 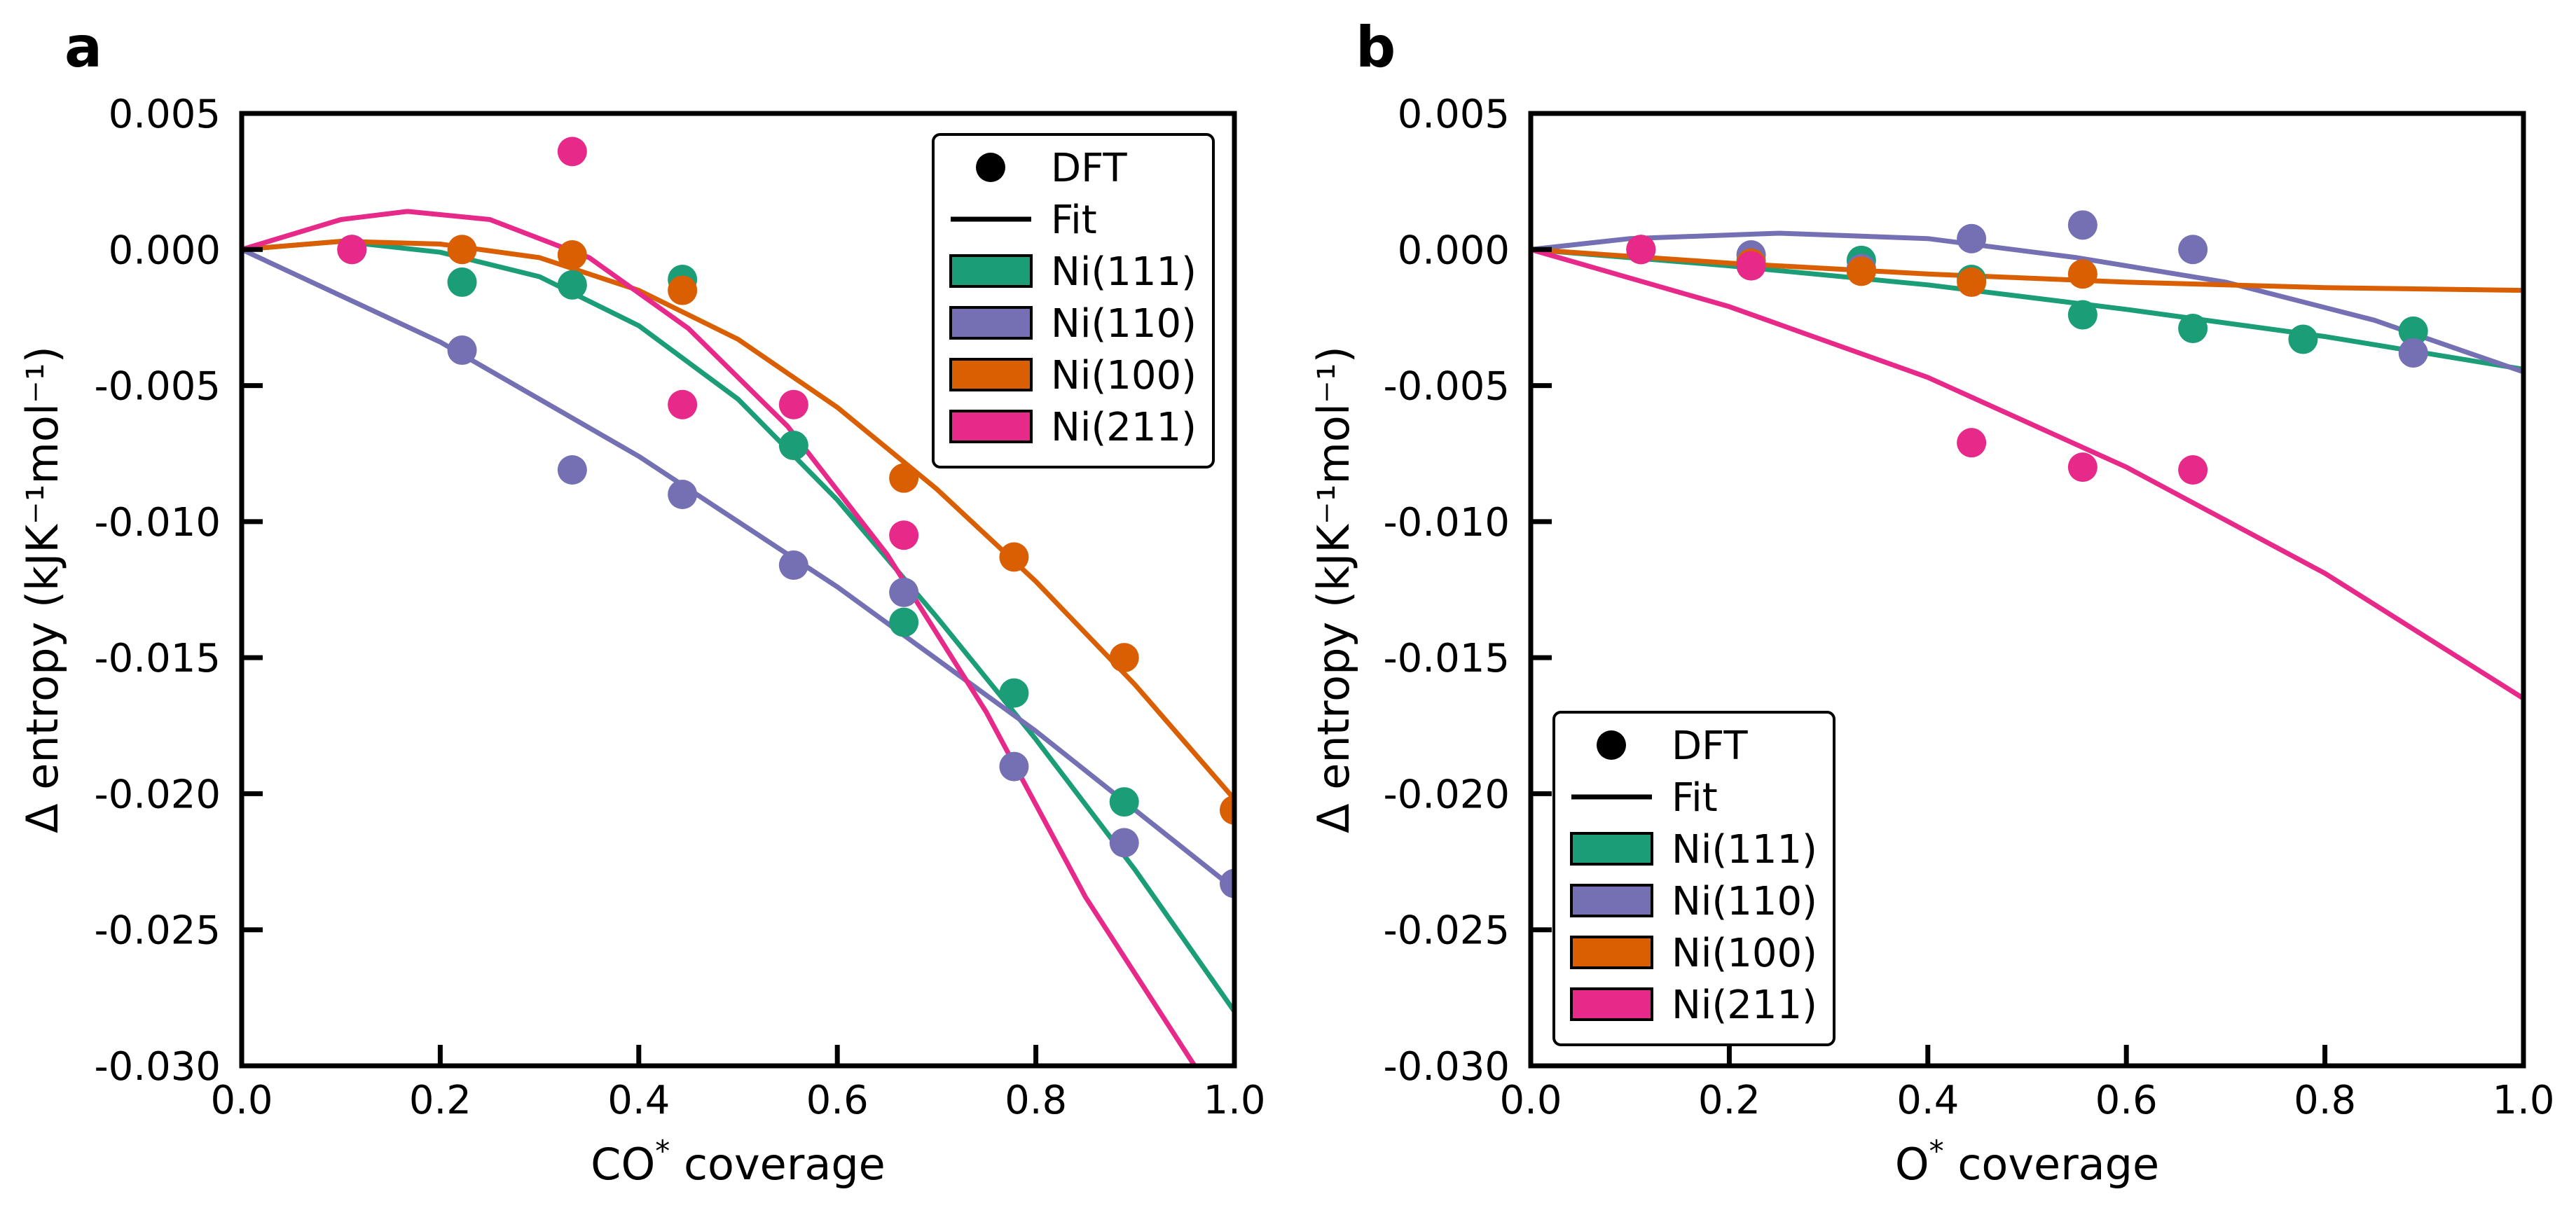 What do you see at coordinates (83, 47) in the screenshot?
I see `panel-label: a` at bounding box center [83, 47].